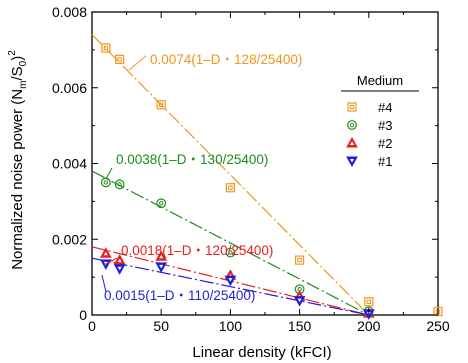 The height and width of the screenshot is (363, 468). I want to click on legend-item-label: #3, so click(385, 125).